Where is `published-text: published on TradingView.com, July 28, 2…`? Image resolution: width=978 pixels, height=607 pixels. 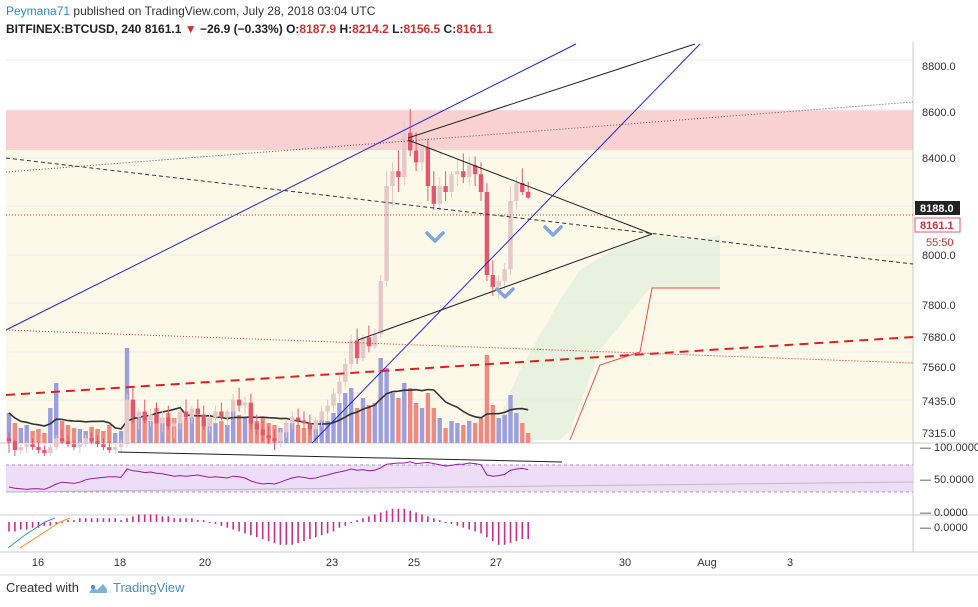 published-text: published on TradingView.com, July 28, 2… is located at coordinates (224, 11).